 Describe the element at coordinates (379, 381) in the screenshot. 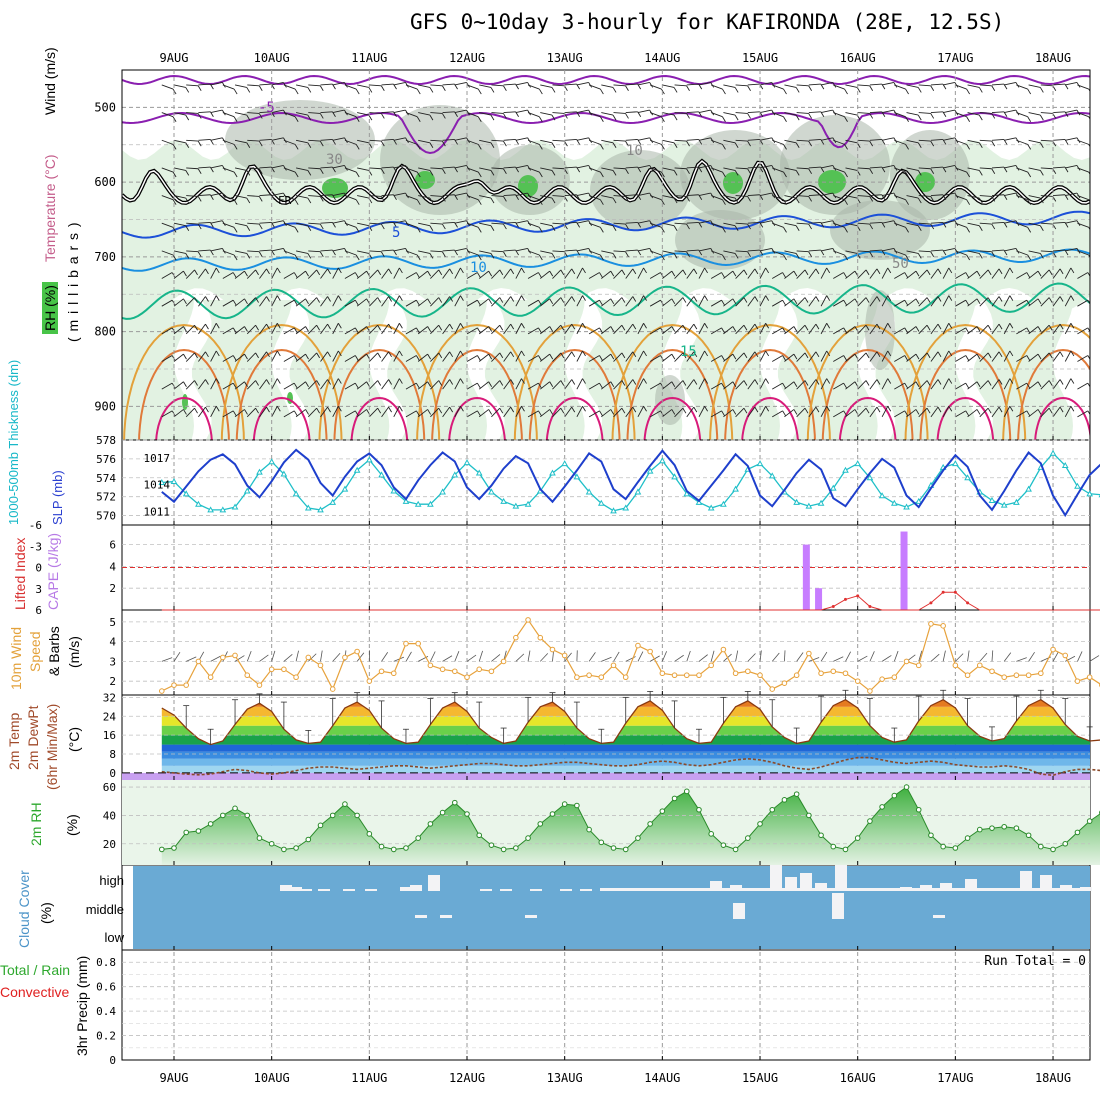

I see `isotherm-arch` at that location.